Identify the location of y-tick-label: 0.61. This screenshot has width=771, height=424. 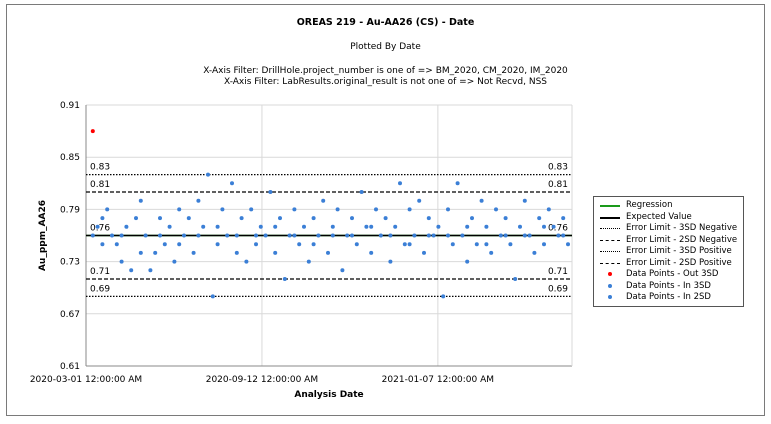
(70, 367).